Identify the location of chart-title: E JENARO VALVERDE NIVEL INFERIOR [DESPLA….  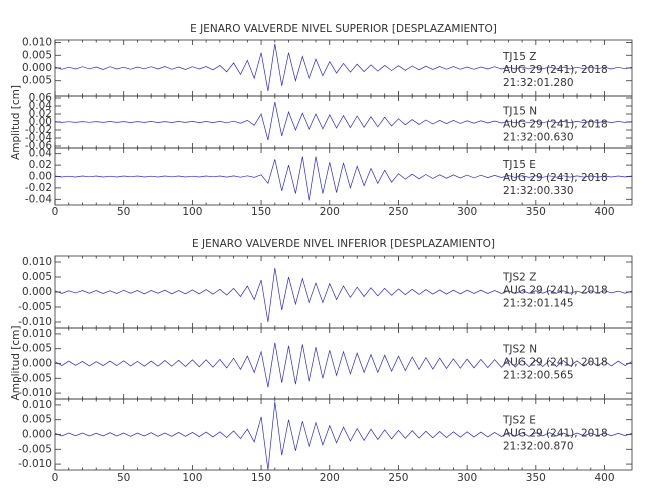
(343, 244).